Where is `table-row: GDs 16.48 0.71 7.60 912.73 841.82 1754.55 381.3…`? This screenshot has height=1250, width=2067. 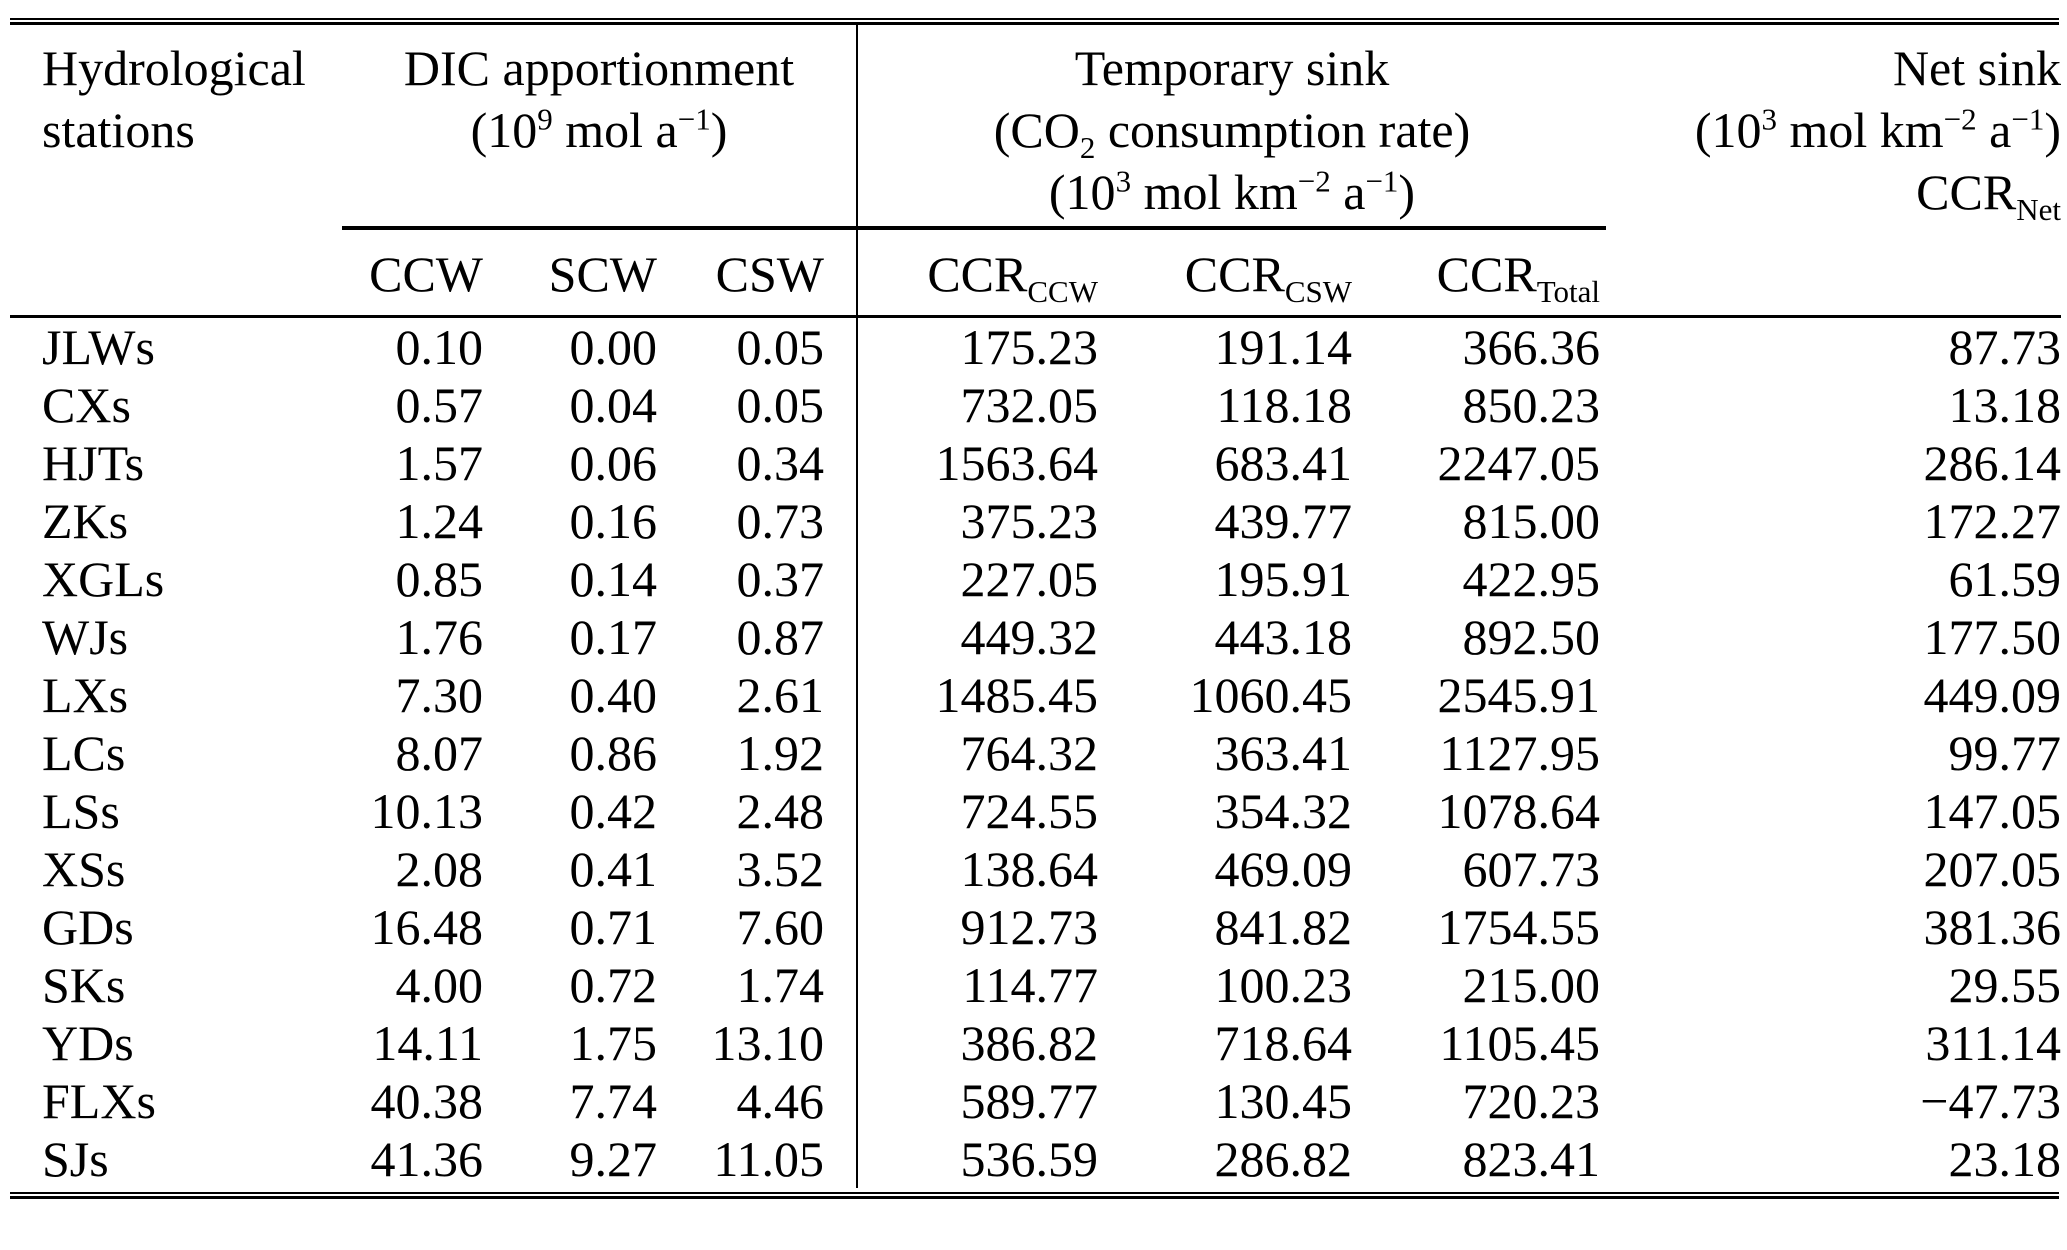 table-row: GDs 16.48 0.71 7.60 912.73 841.82 1754.55 381.3… is located at coordinates (1036, 926).